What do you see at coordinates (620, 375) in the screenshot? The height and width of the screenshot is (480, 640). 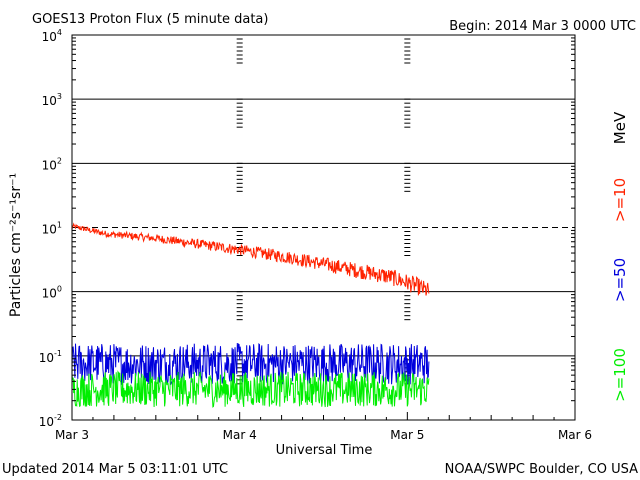 I see `legend-item: >=100` at bounding box center [620, 375].